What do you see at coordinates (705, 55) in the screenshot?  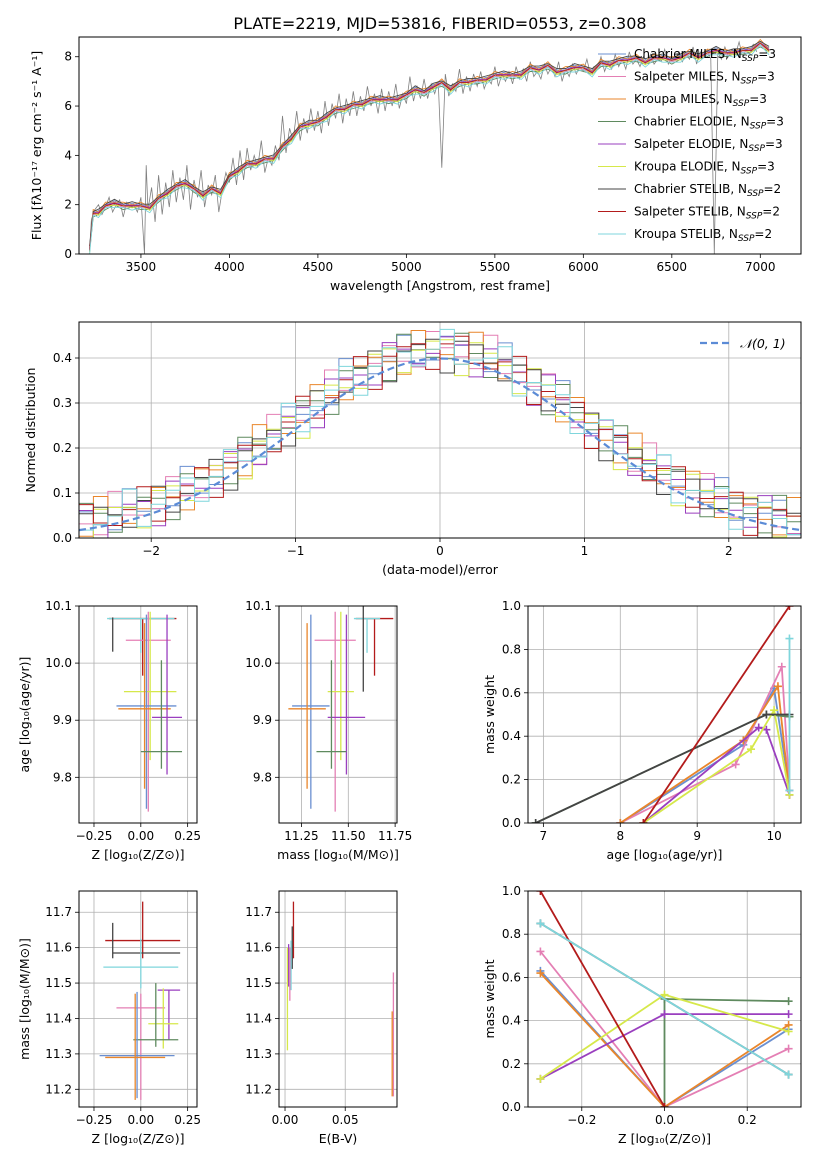 I see `legend-entry: Chabrier MILES, NSSP=3` at bounding box center [705, 55].